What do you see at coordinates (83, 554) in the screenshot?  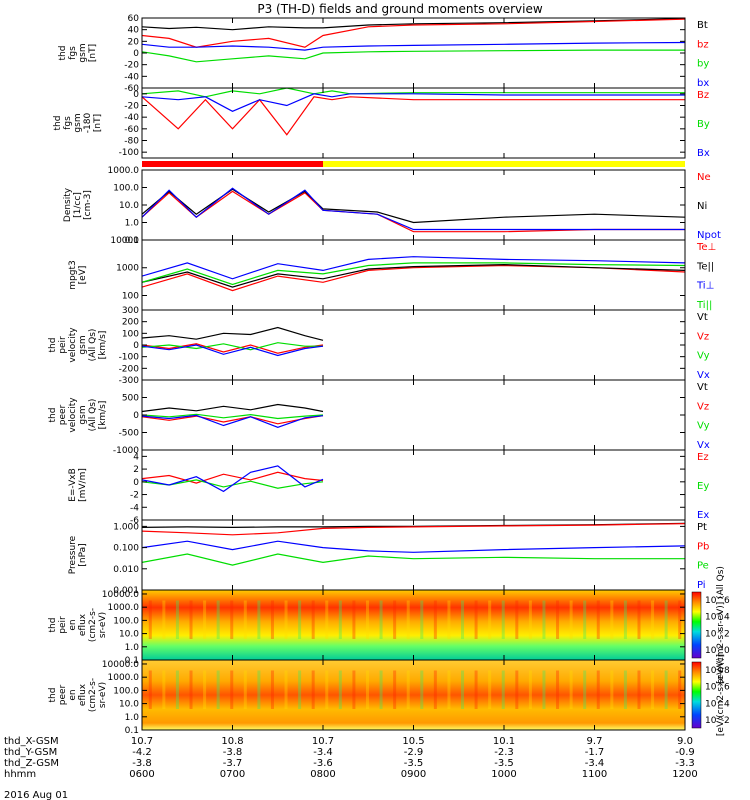 I see `y-axis-label-line: [nPa]` at bounding box center [83, 554].